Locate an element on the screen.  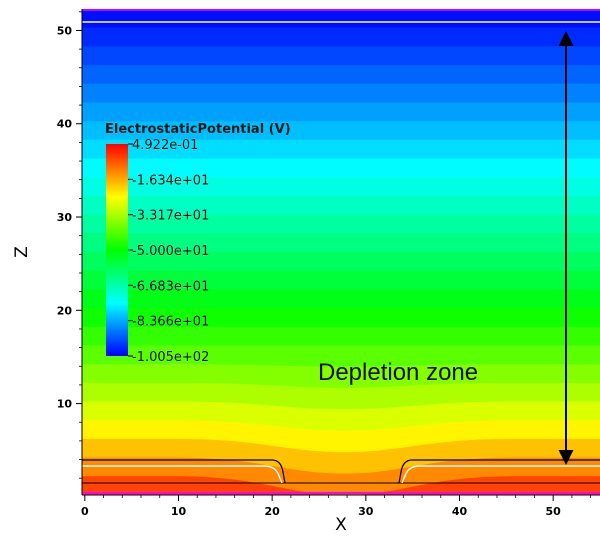
colorbar-label: -6.683e+01 is located at coordinates (170, 286).